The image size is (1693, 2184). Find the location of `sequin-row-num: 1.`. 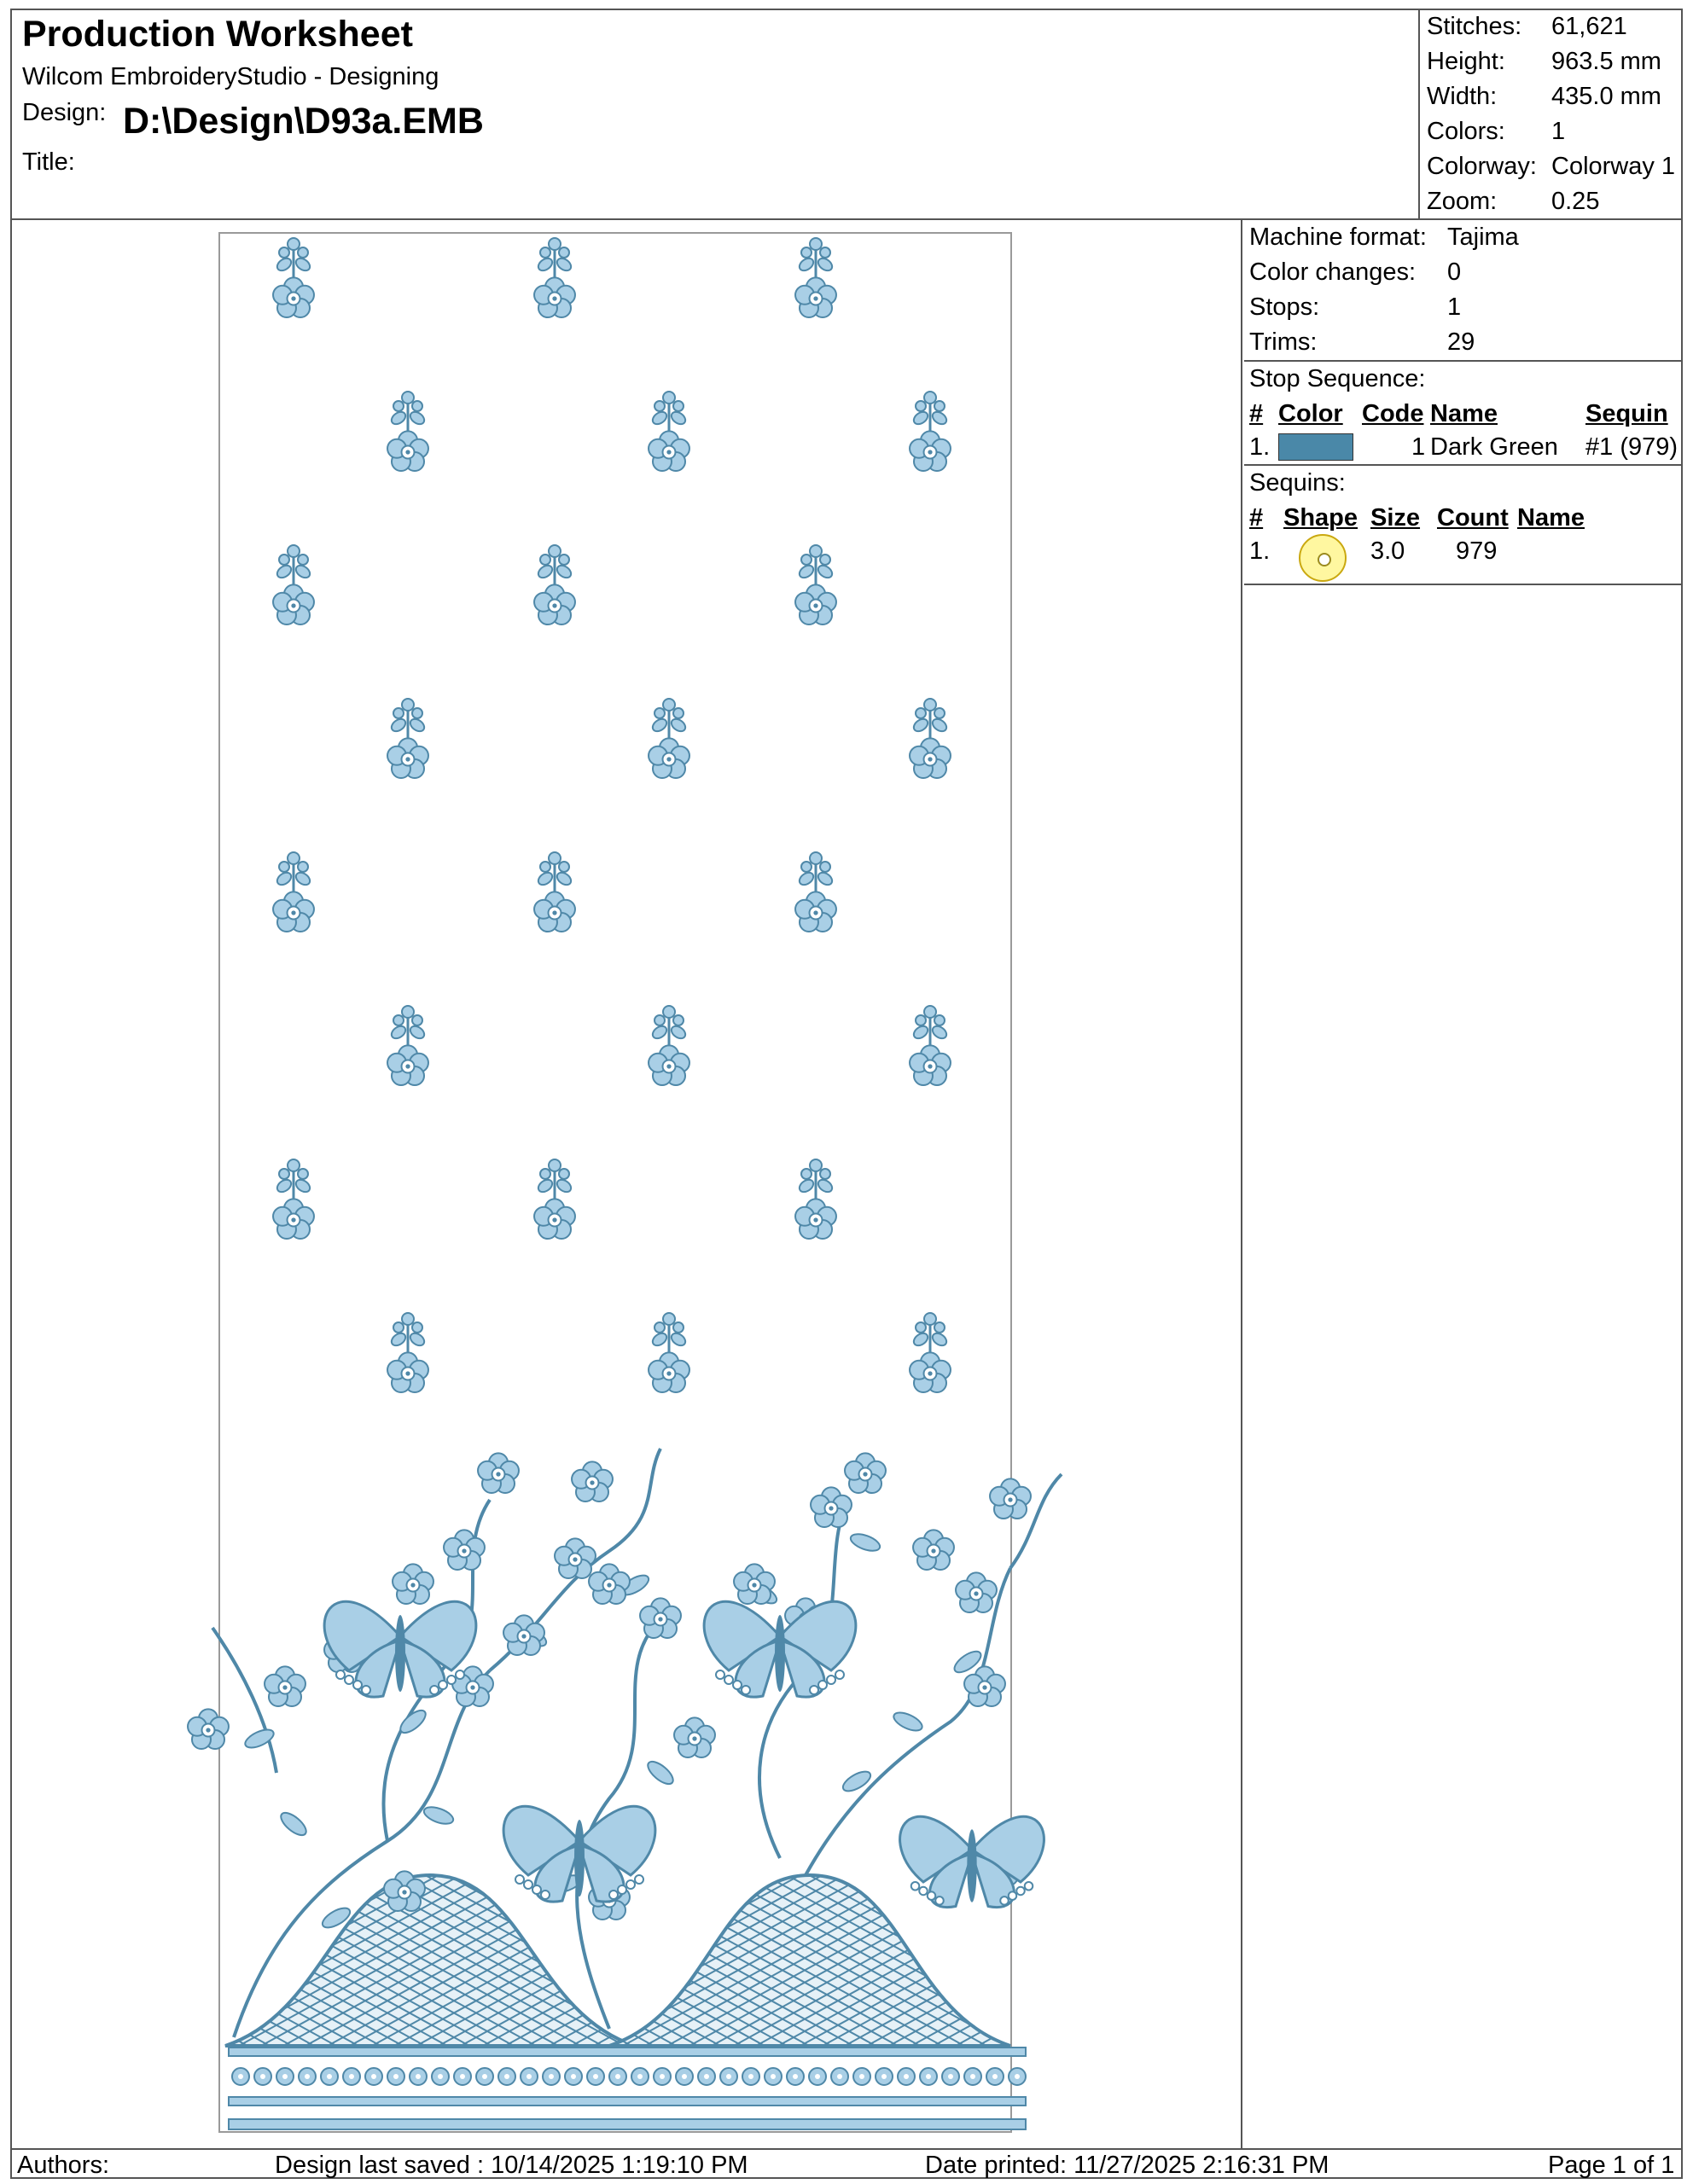

sequin-row-num: 1. is located at coordinates (1260, 551).